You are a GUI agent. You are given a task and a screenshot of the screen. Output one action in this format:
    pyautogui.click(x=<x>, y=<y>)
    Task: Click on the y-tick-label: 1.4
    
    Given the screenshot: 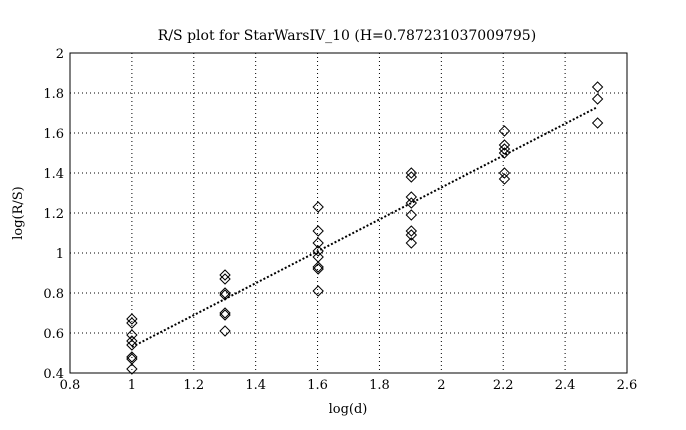 What is the action you would take?
    pyautogui.click(x=53, y=174)
    